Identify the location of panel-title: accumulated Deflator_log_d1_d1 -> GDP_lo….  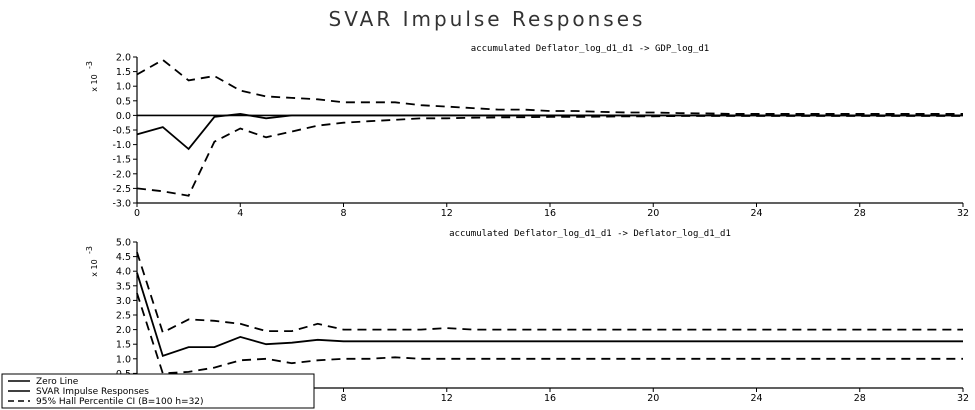
(590, 49).